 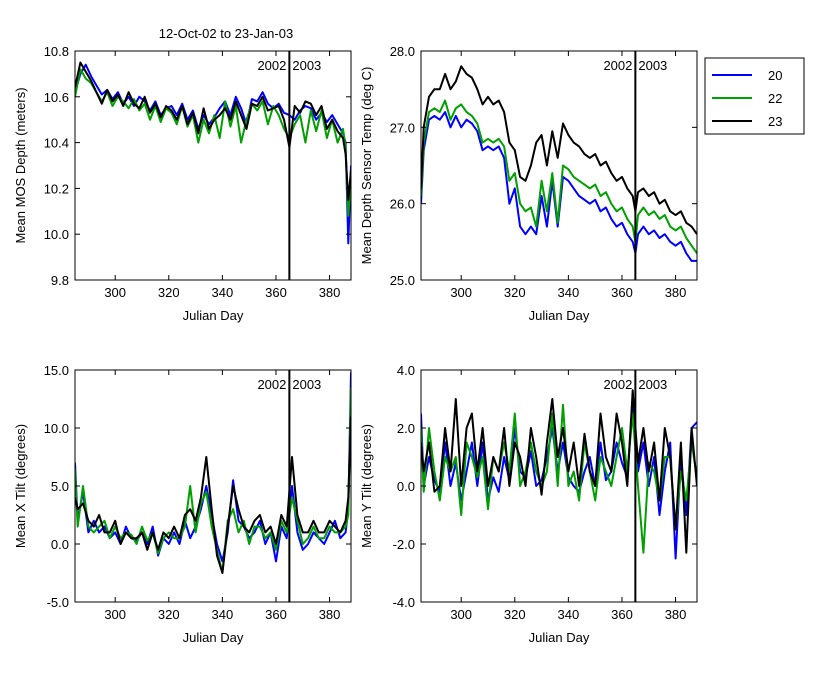 What do you see at coordinates (622, 292) in the screenshot?
I see `temp-x-tick-label: 360` at bounding box center [622, 292].